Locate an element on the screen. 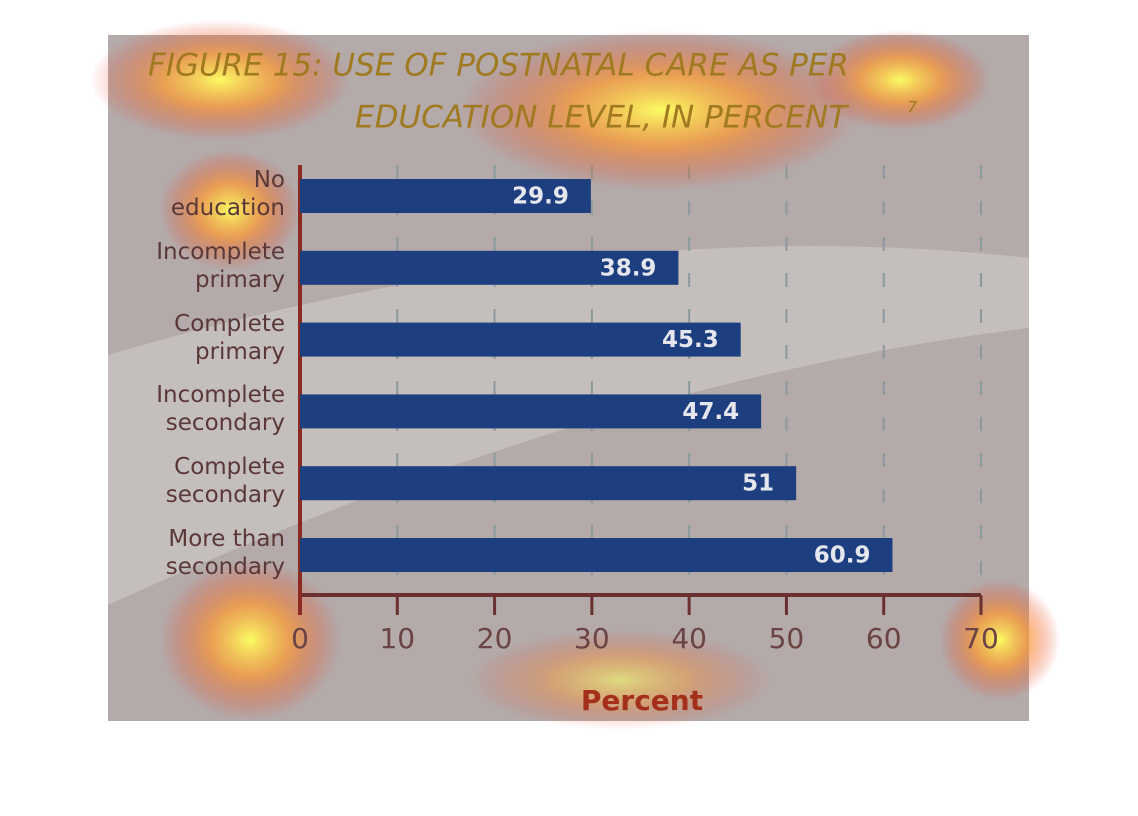  x-tick-label: 50 is located at coordinates (787, 638).